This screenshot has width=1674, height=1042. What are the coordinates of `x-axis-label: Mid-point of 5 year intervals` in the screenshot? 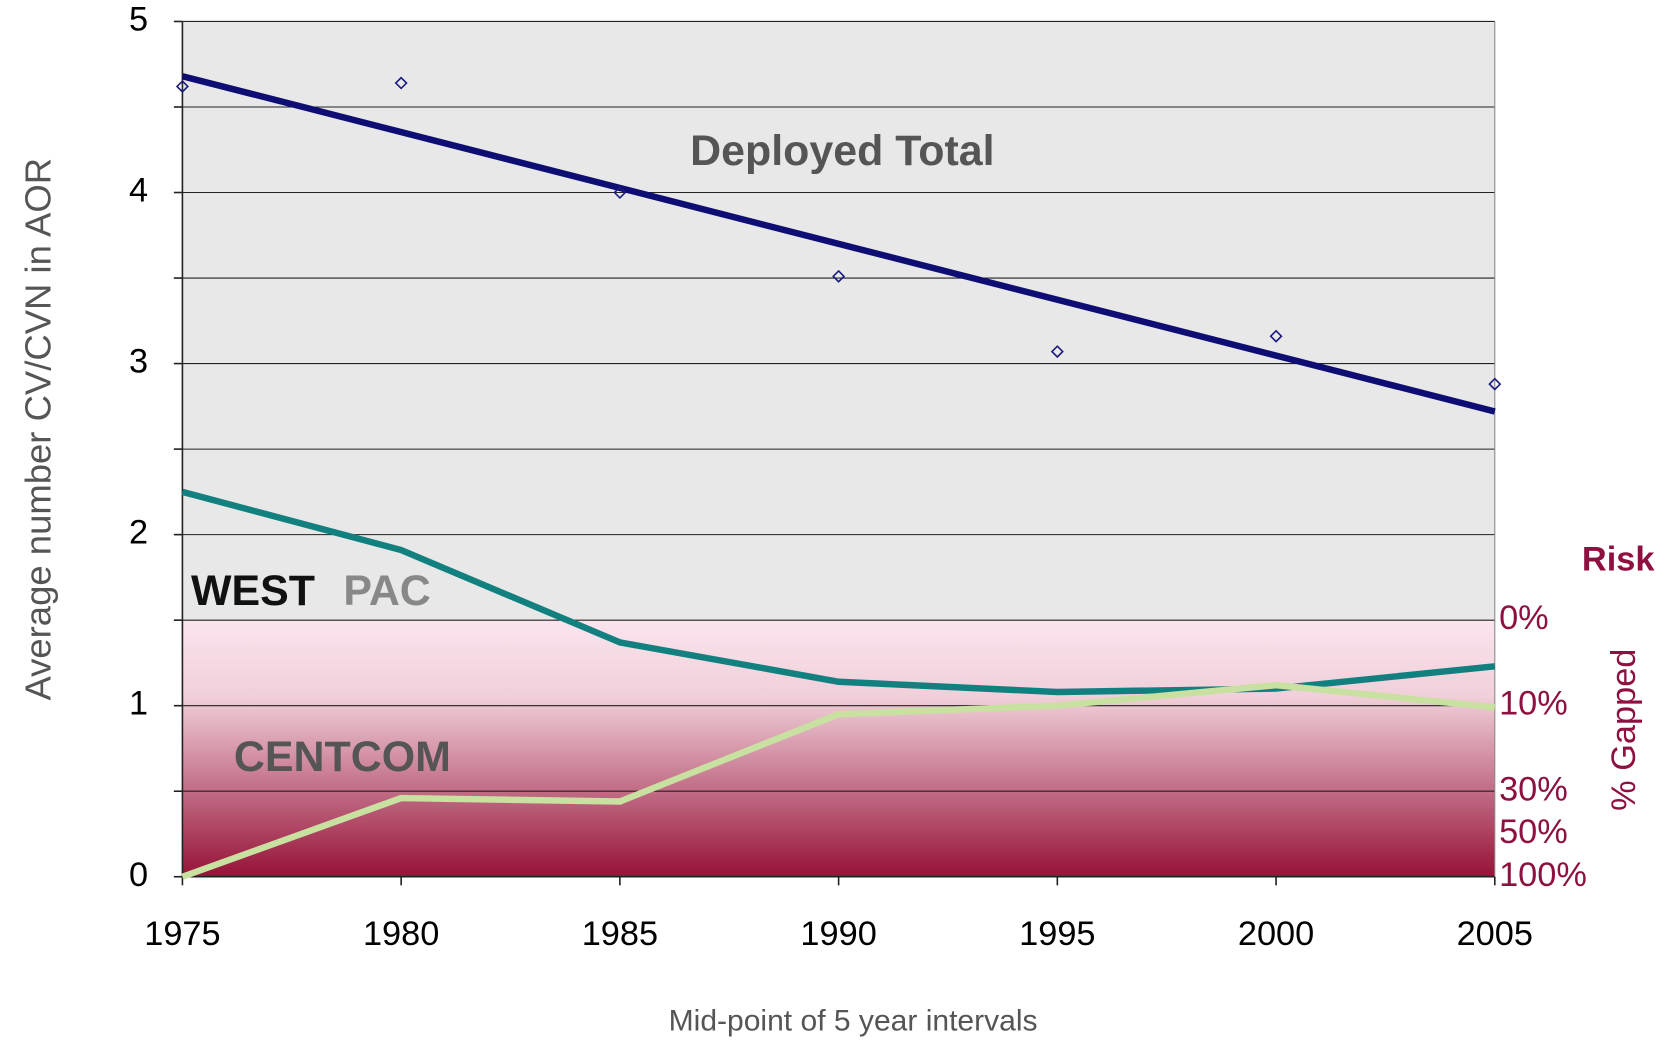 It's located at (853, 1021).